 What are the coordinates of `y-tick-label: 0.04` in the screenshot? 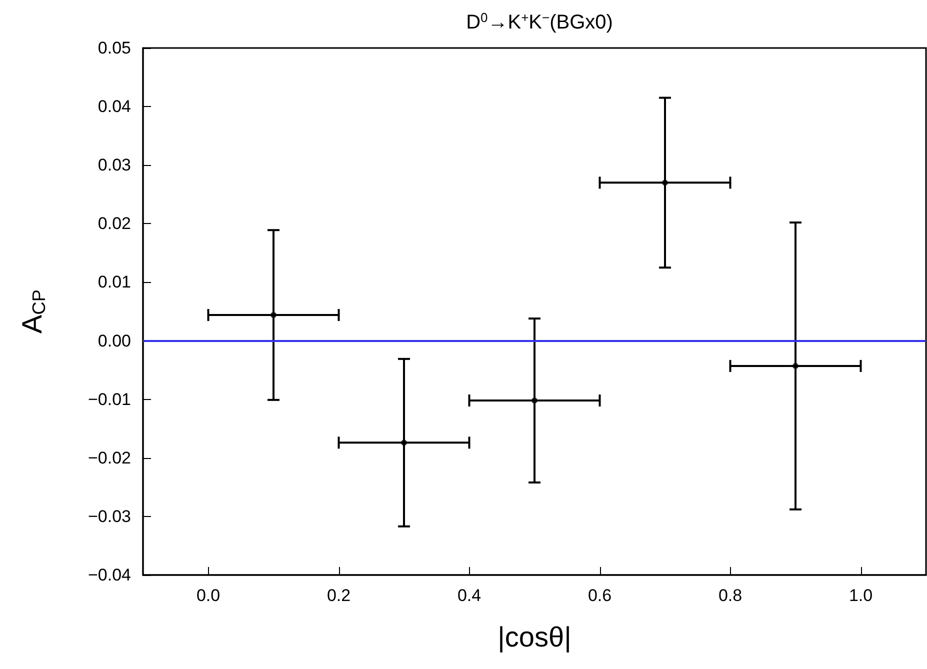 It's located at (114, 106).